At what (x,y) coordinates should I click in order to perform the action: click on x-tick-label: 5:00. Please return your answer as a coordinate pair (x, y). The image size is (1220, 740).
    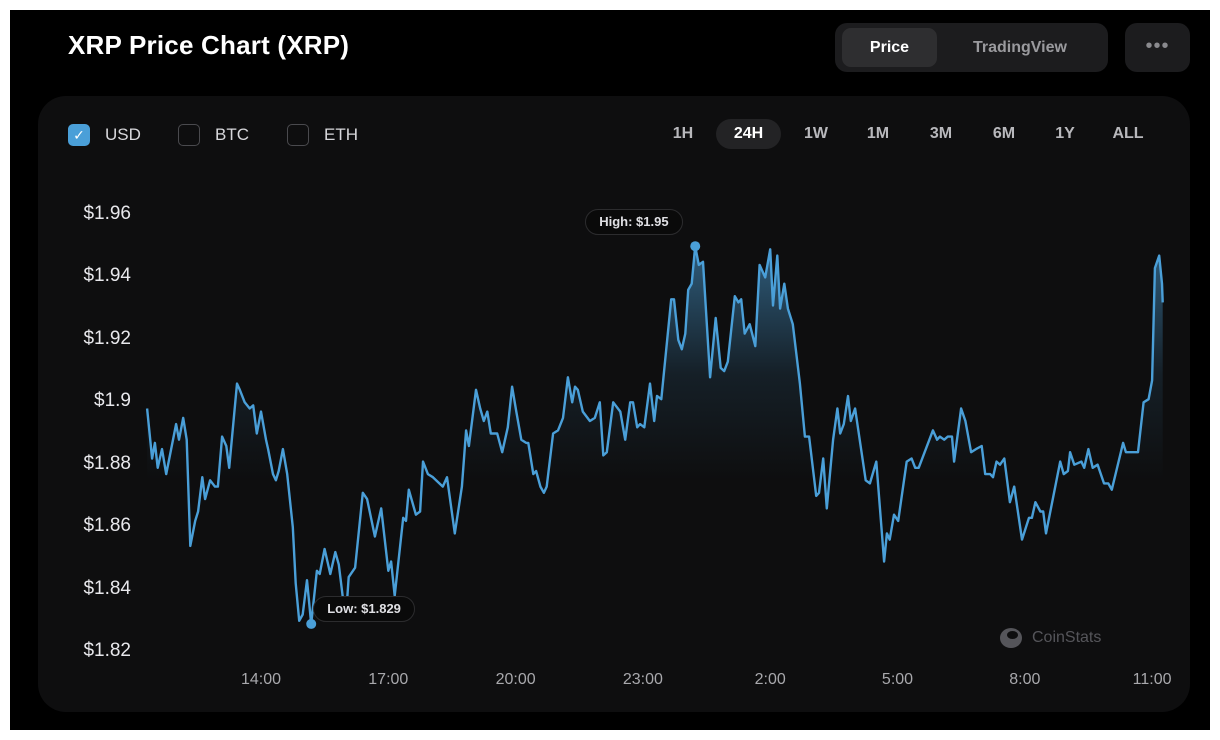
    Looking at the image, I should click on (897, 679).